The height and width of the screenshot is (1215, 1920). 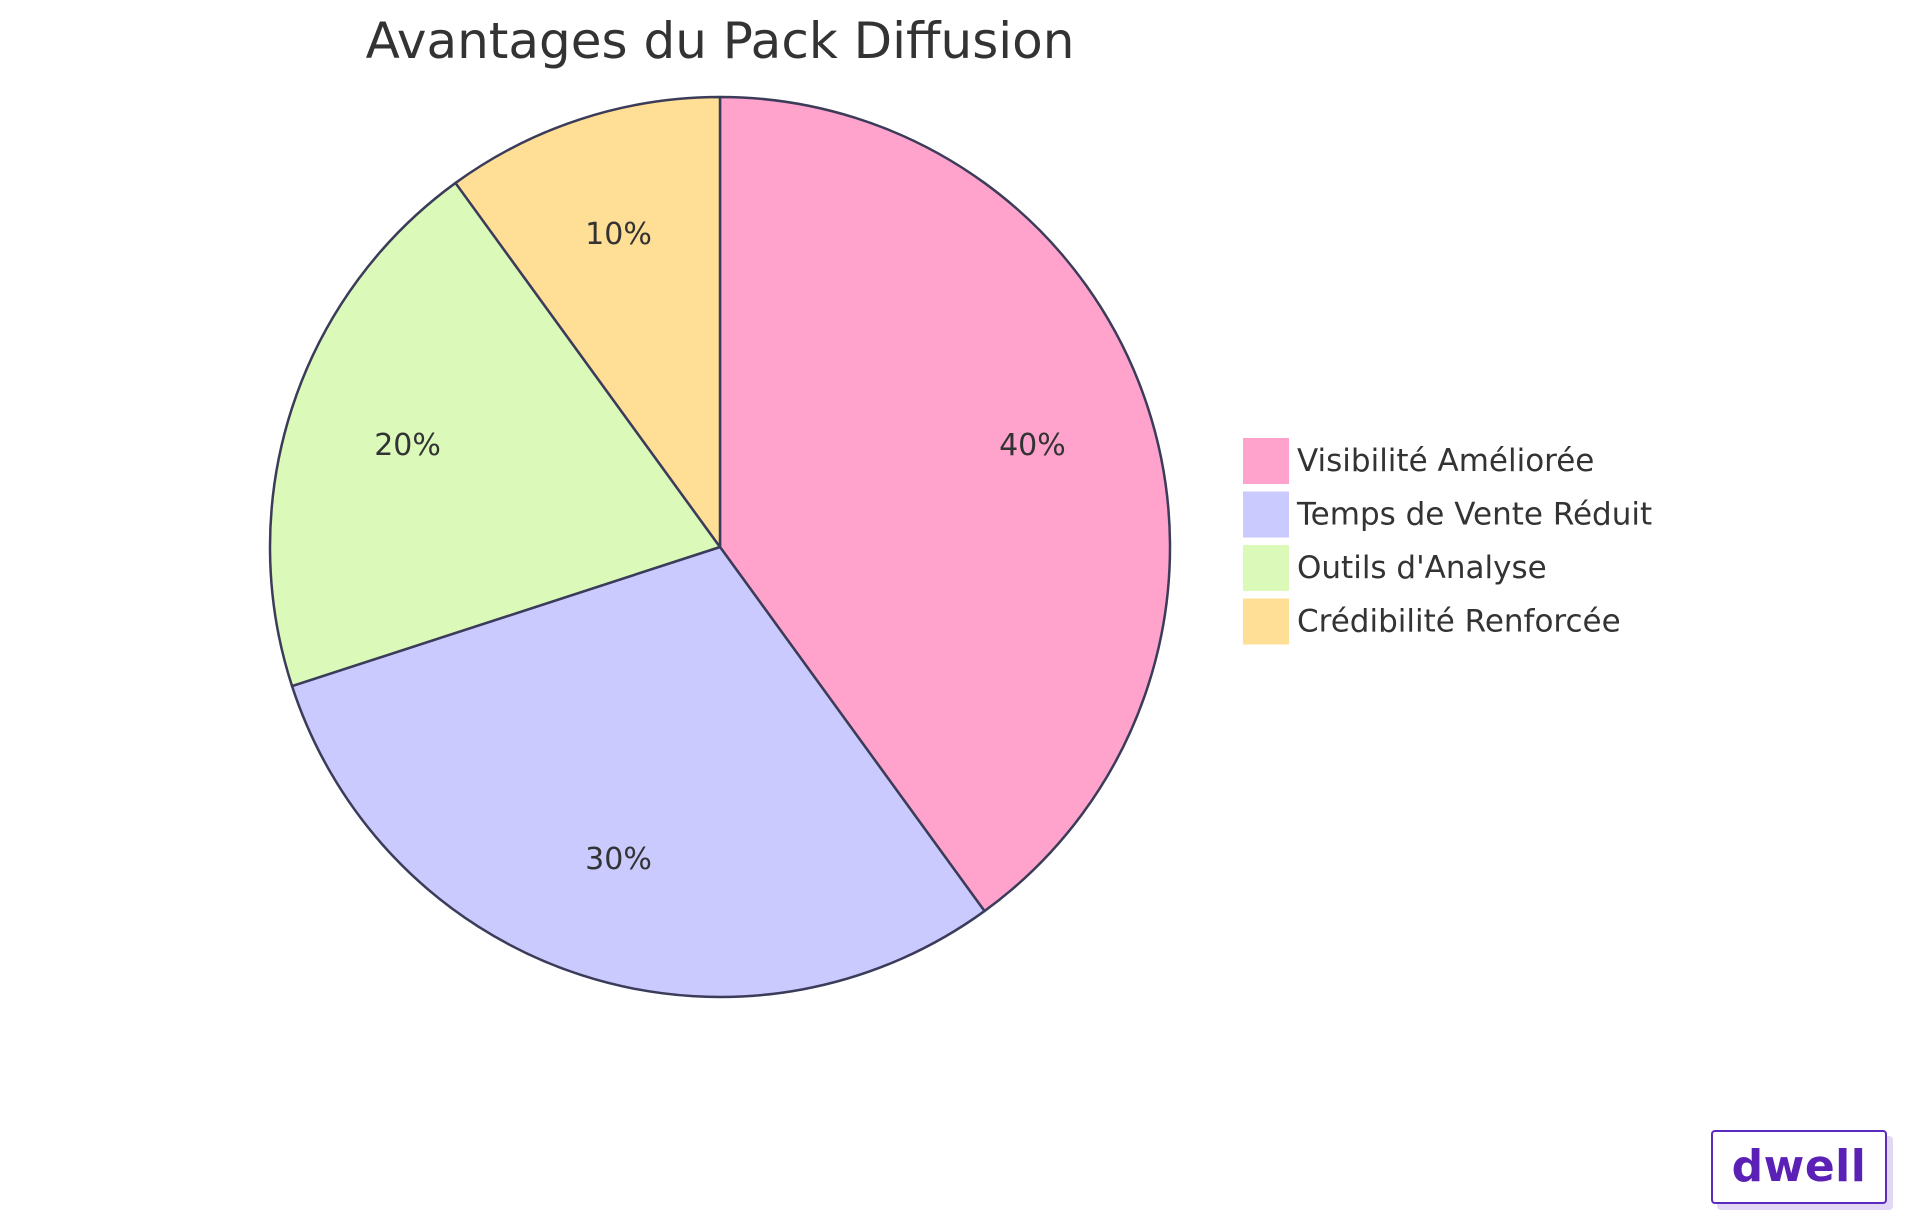 What do you see at coordinates (1445, 461) in the screenshot?
I see `legend-label: Visibilité Améliorée` at bounding box center [1445, 461].